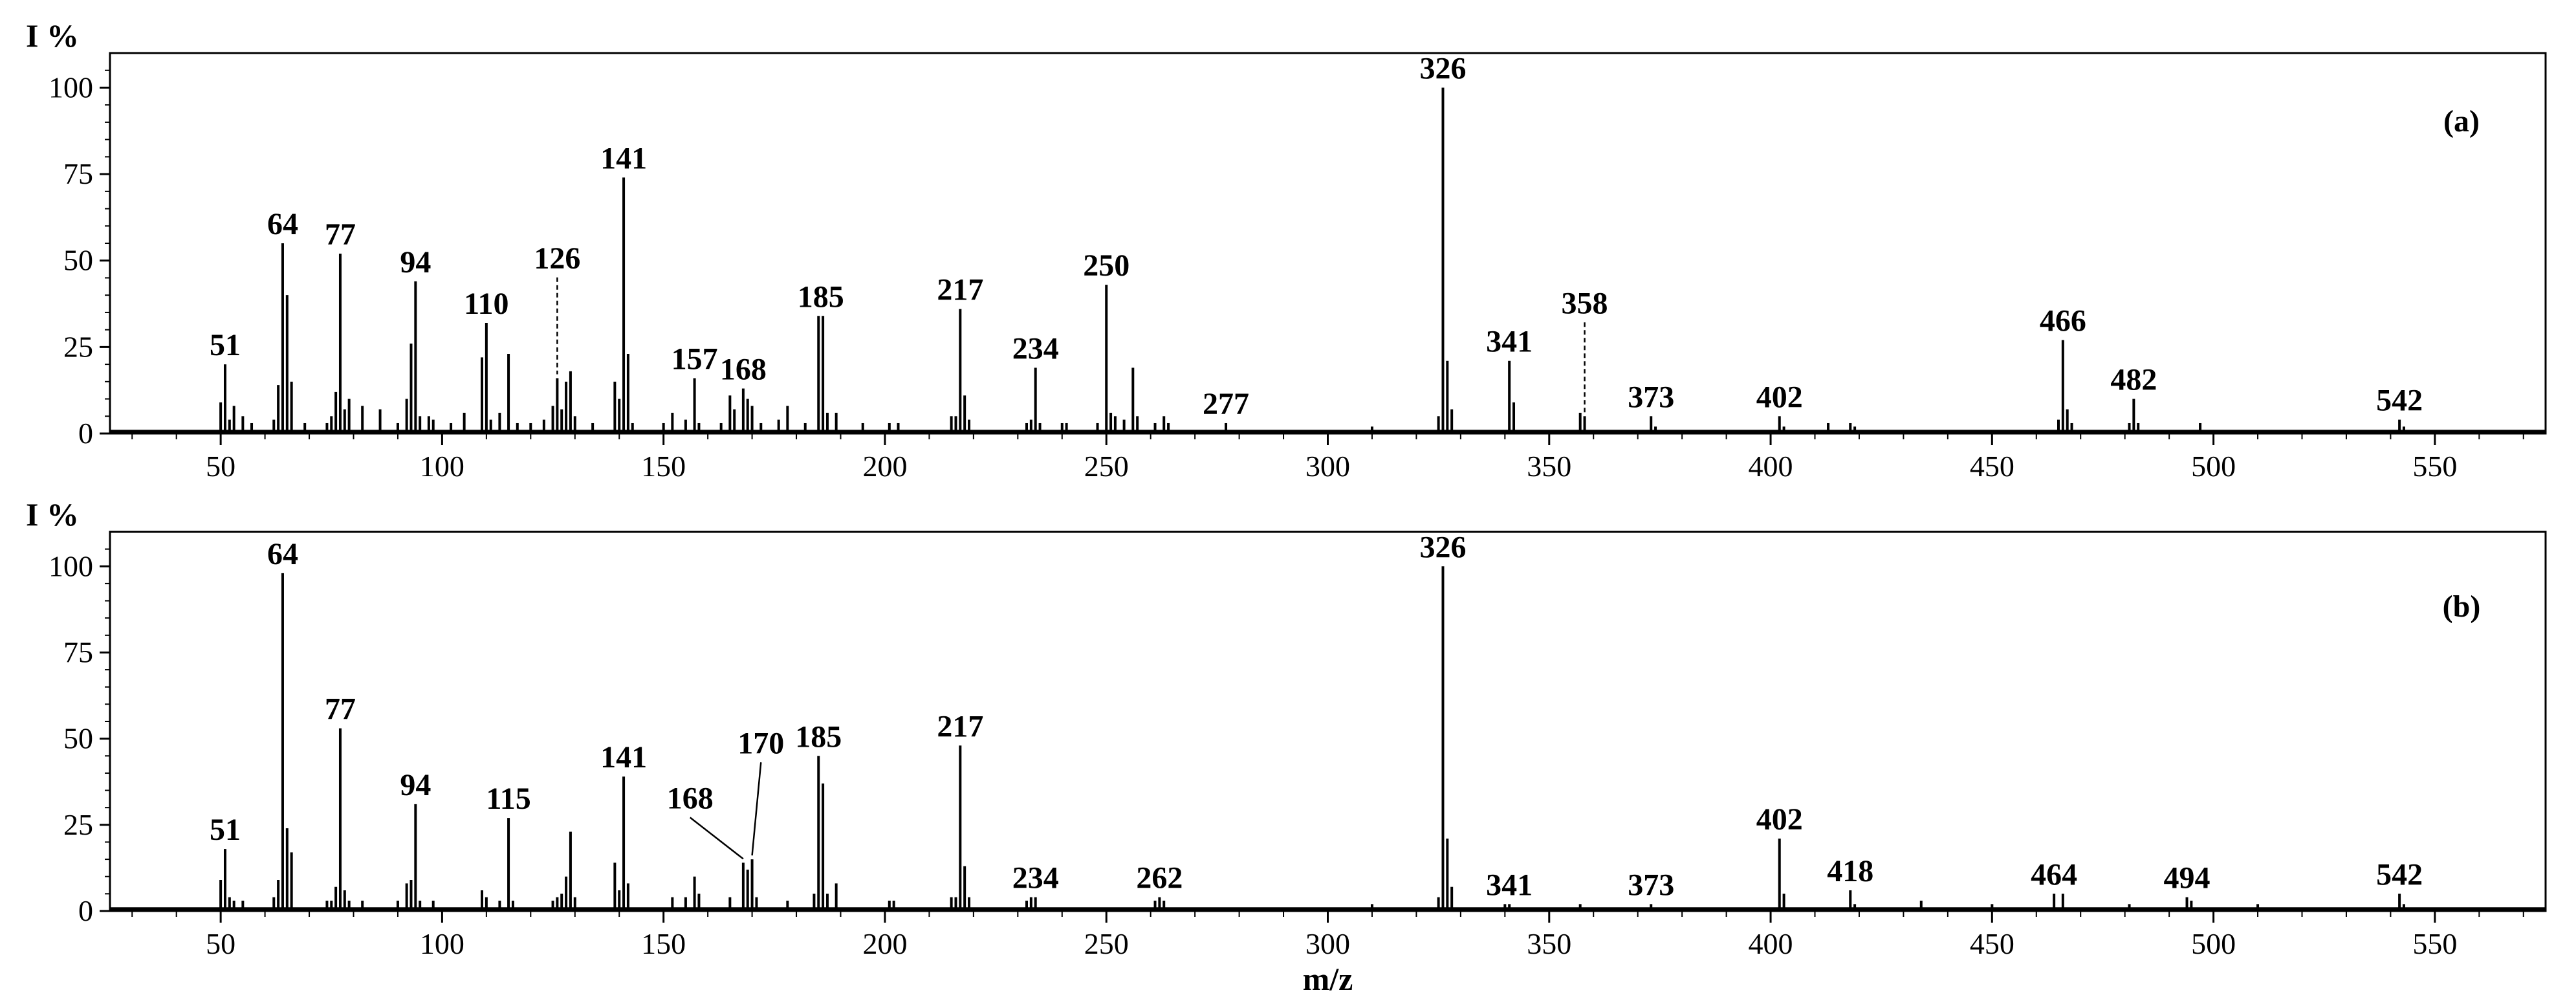 The height and width of the screenshot is (999, 2576). I want to click on peak-label: 358, so click(1585, 303).